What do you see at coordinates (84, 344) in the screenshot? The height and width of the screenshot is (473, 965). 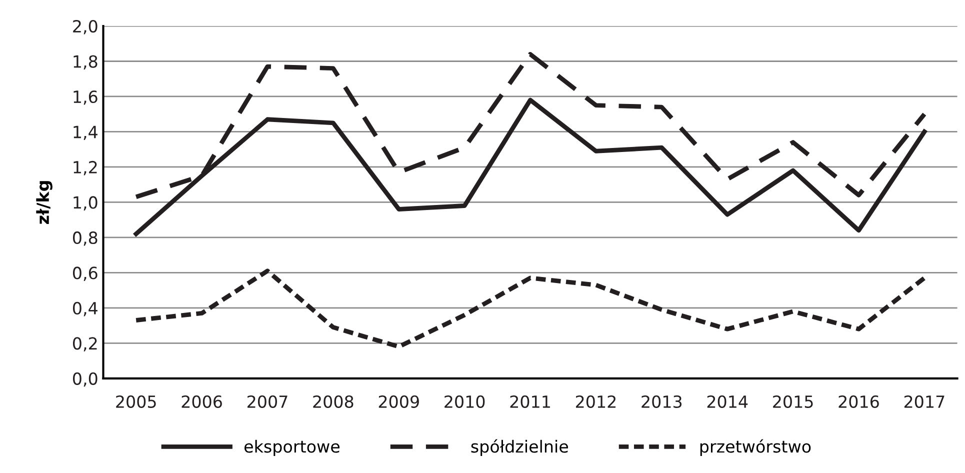 I see `y-tick-label: 0,2` at bounding box center [84, 344].